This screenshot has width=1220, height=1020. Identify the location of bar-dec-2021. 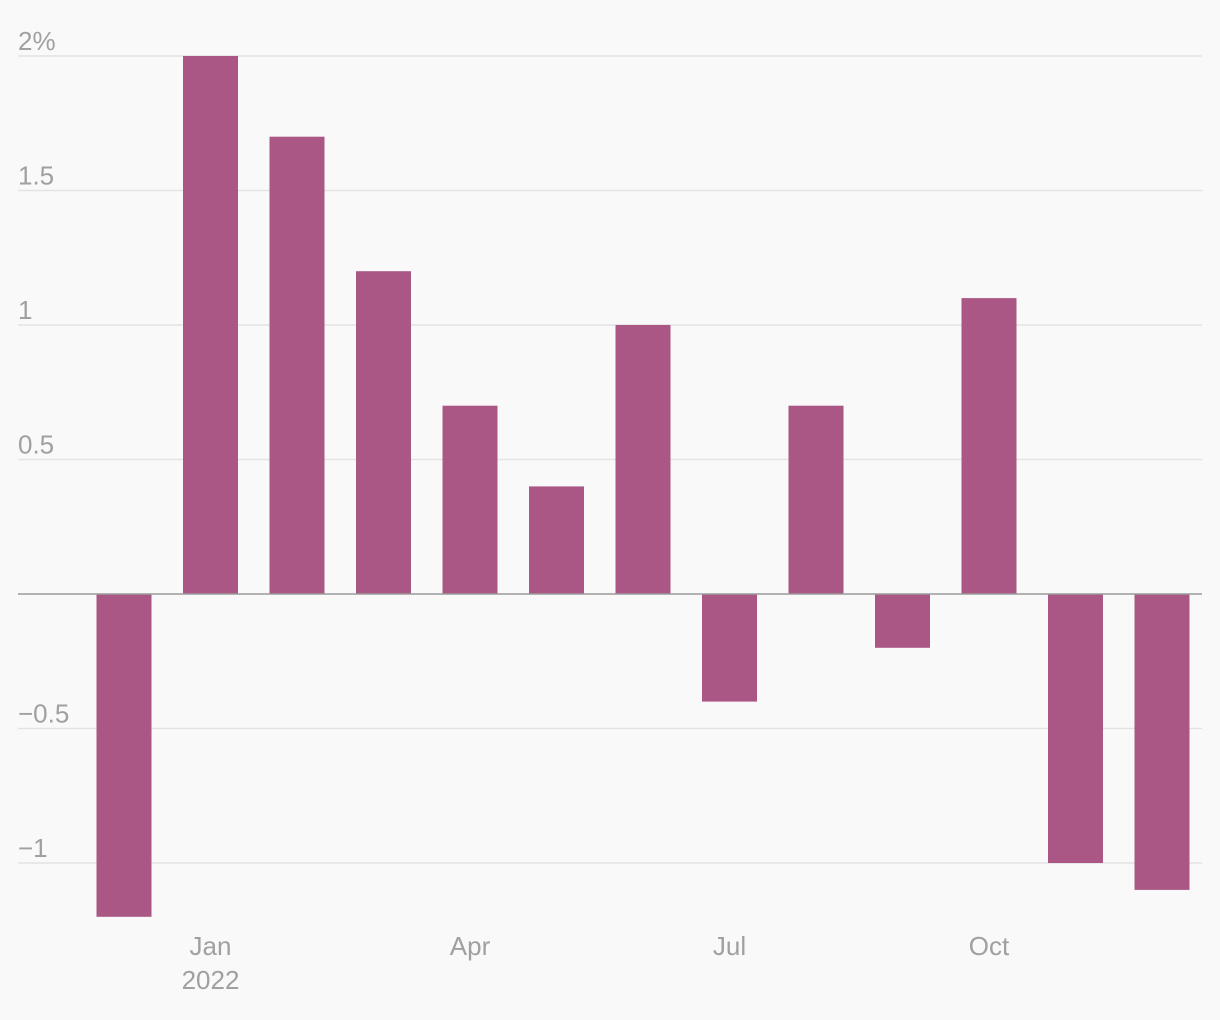
(124, 755).